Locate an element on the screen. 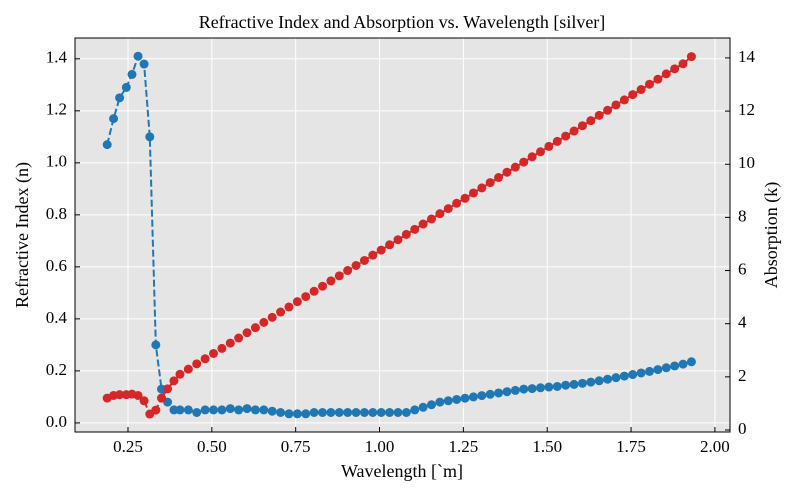 The width and height of the screenshot is (800, 500). y2-axis-label: Absorption (k) is located at coordinates (771, 235).